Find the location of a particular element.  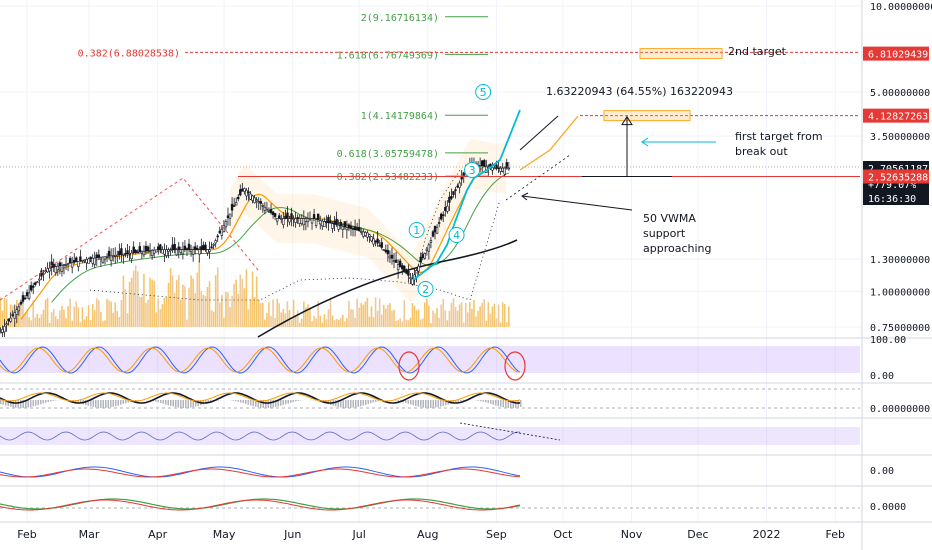

fib-level-label: 1.618(6.76749369) is located at coordinates (388, 55).